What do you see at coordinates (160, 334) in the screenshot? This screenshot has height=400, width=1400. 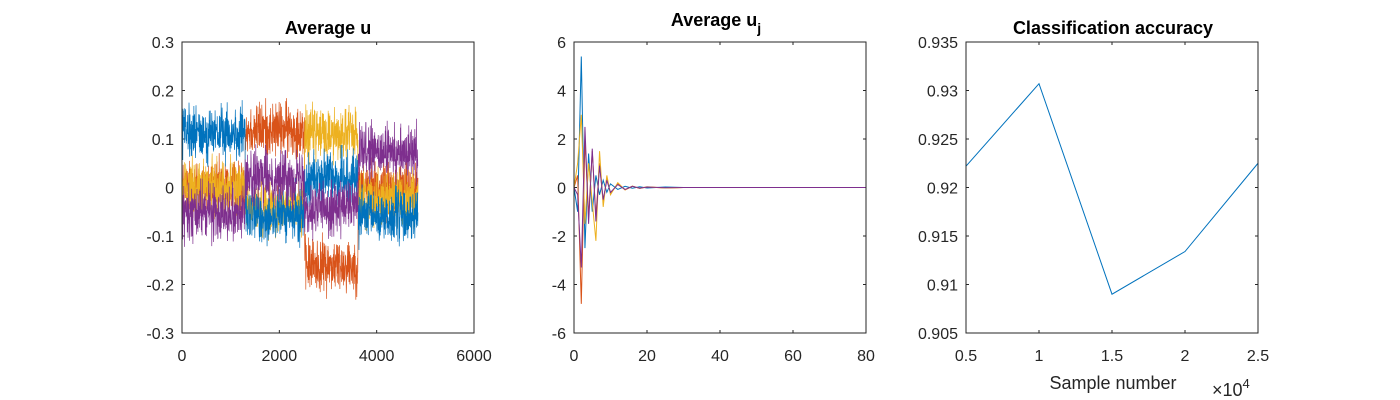 I see `y-tick-label: -0.3` at bounding box center [160, 334].